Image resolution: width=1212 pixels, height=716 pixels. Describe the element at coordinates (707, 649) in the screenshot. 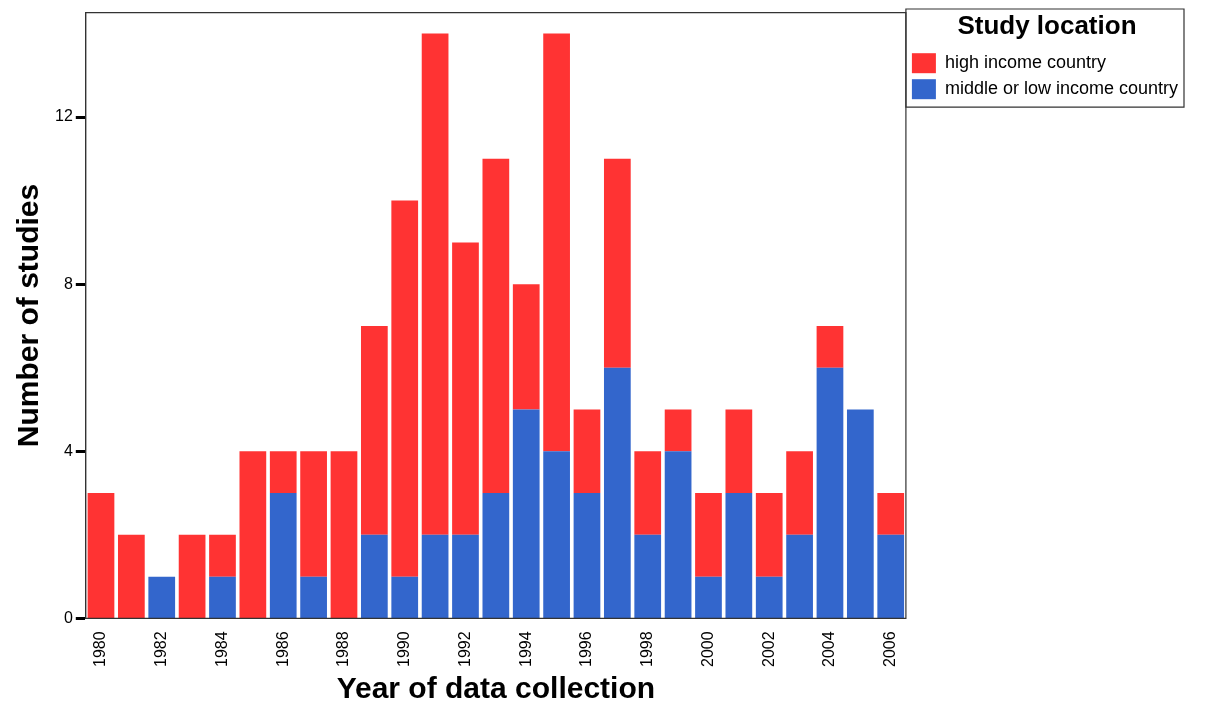

I see `x-tick-label: 2000` at that location.